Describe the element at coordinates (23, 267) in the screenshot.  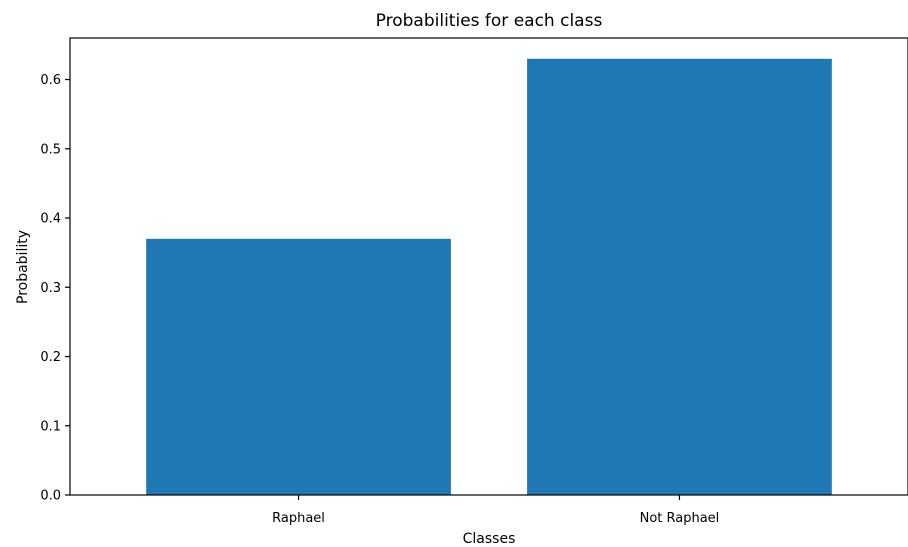
I see `y-axis-label: Probability` at that location.